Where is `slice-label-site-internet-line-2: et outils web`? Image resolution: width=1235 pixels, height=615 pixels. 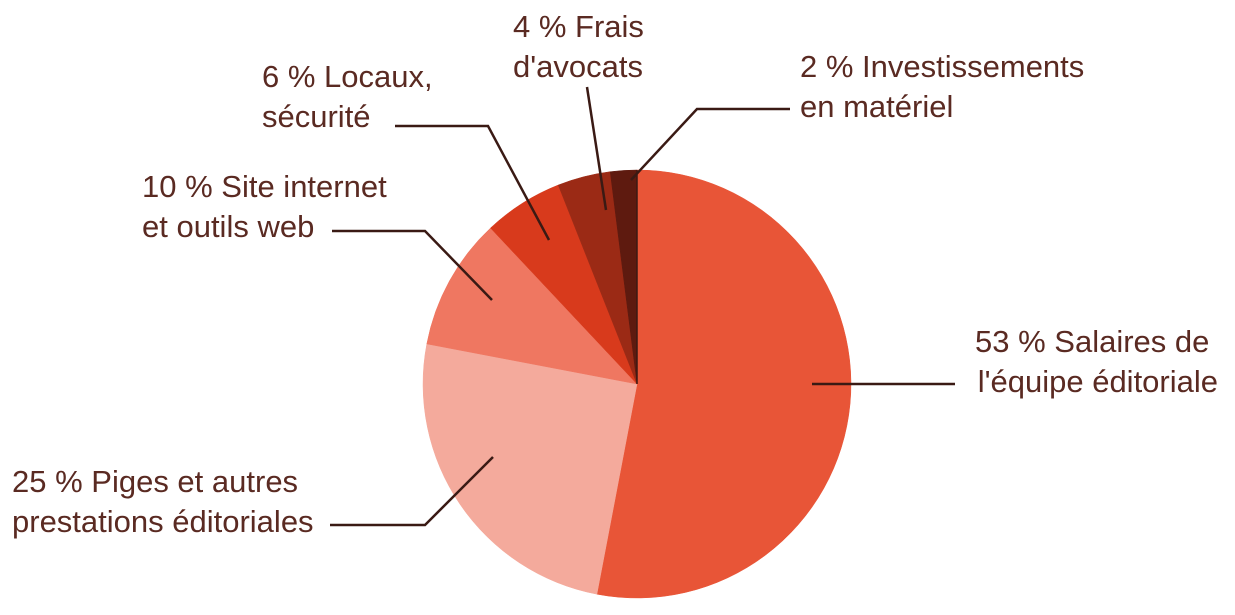
slice-label-site-internet-line-2: et outils web is located at coordinates (228, 226).